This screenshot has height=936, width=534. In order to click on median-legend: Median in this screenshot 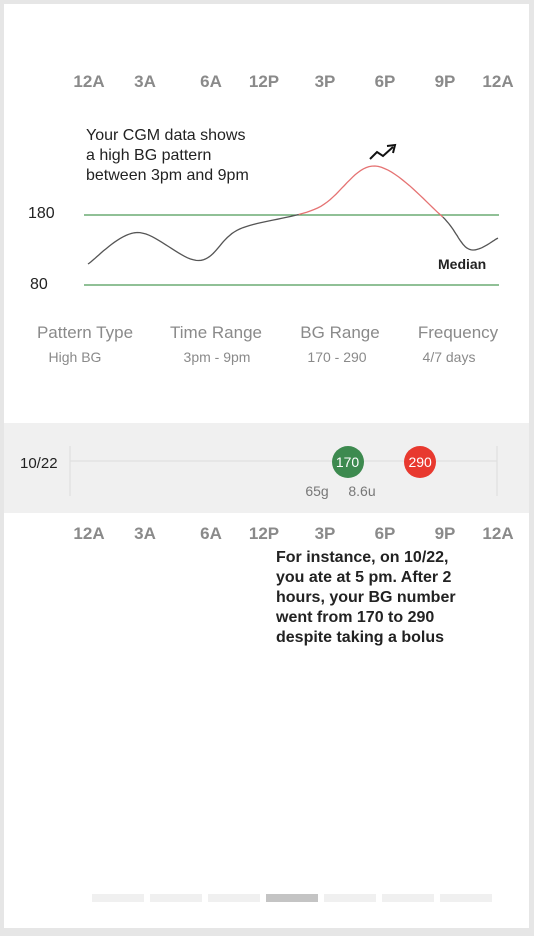, I will do `click(462, 264)`.